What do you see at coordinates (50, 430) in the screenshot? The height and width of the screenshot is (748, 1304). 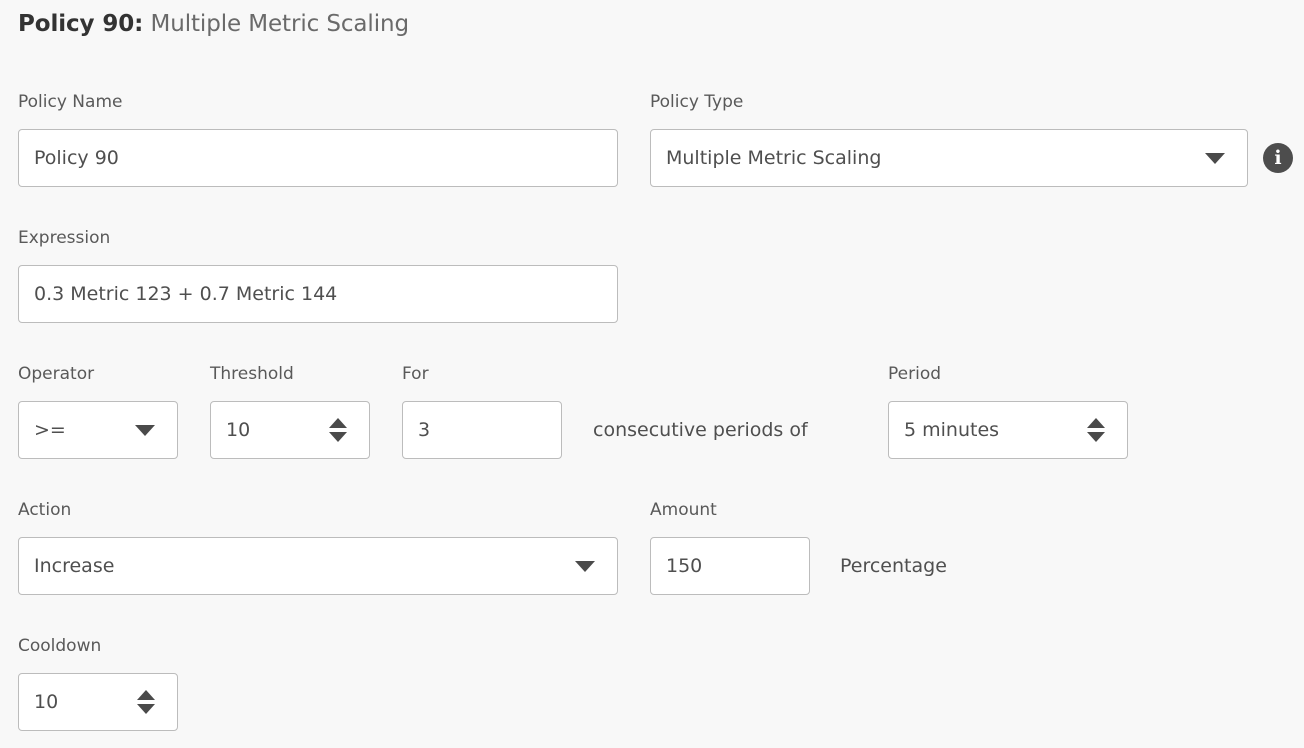 I see `operator-value: >=` at bounding box center [50, 430].